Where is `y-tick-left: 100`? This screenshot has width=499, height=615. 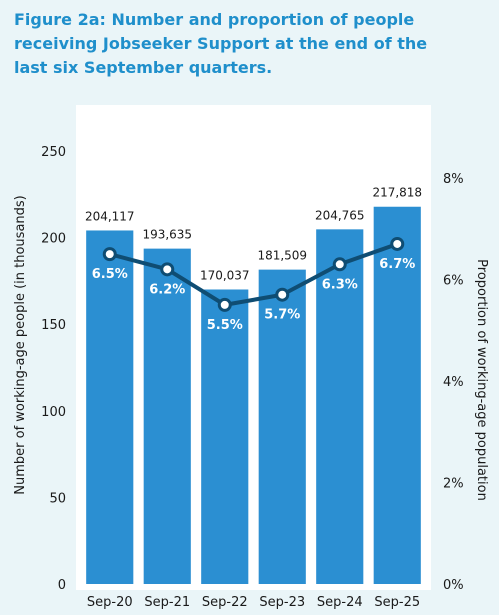 y-tick-left: 100 is located at coordinates (53, 412).